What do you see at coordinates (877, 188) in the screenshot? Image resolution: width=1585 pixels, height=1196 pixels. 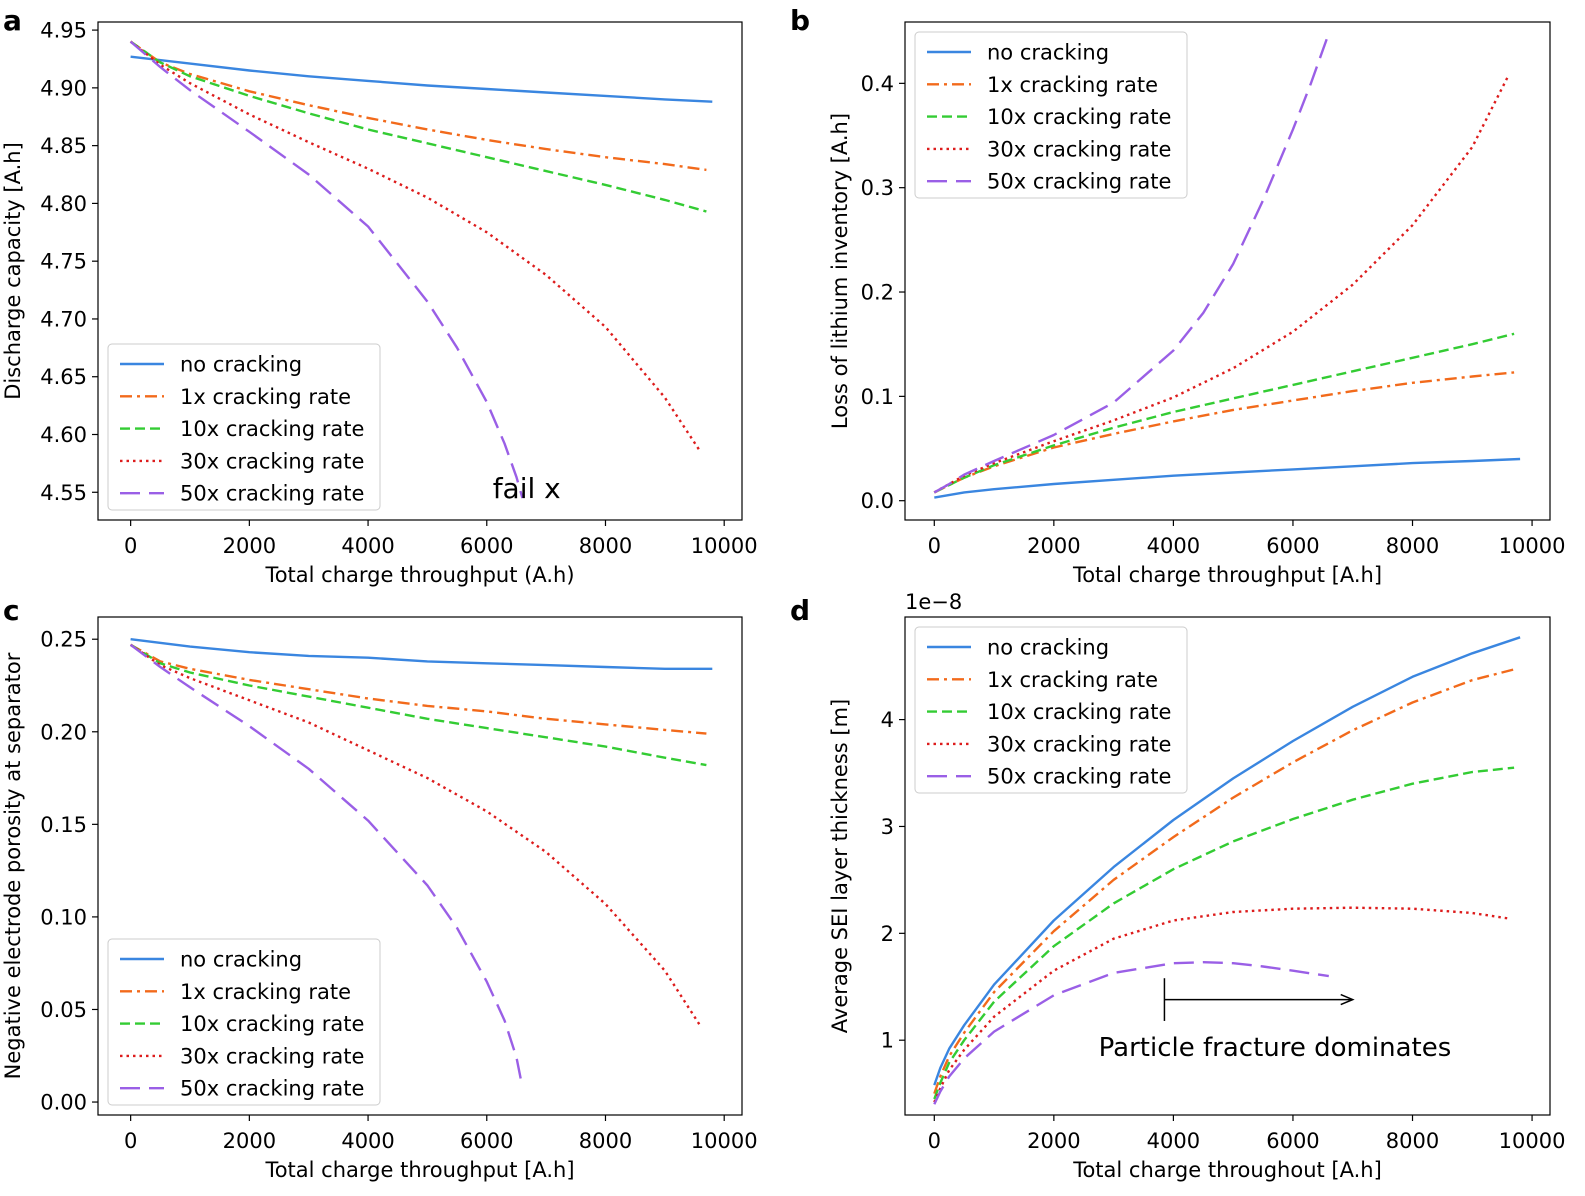 I see `y-tick-label: 0.3` at bounding box center [877, 188].